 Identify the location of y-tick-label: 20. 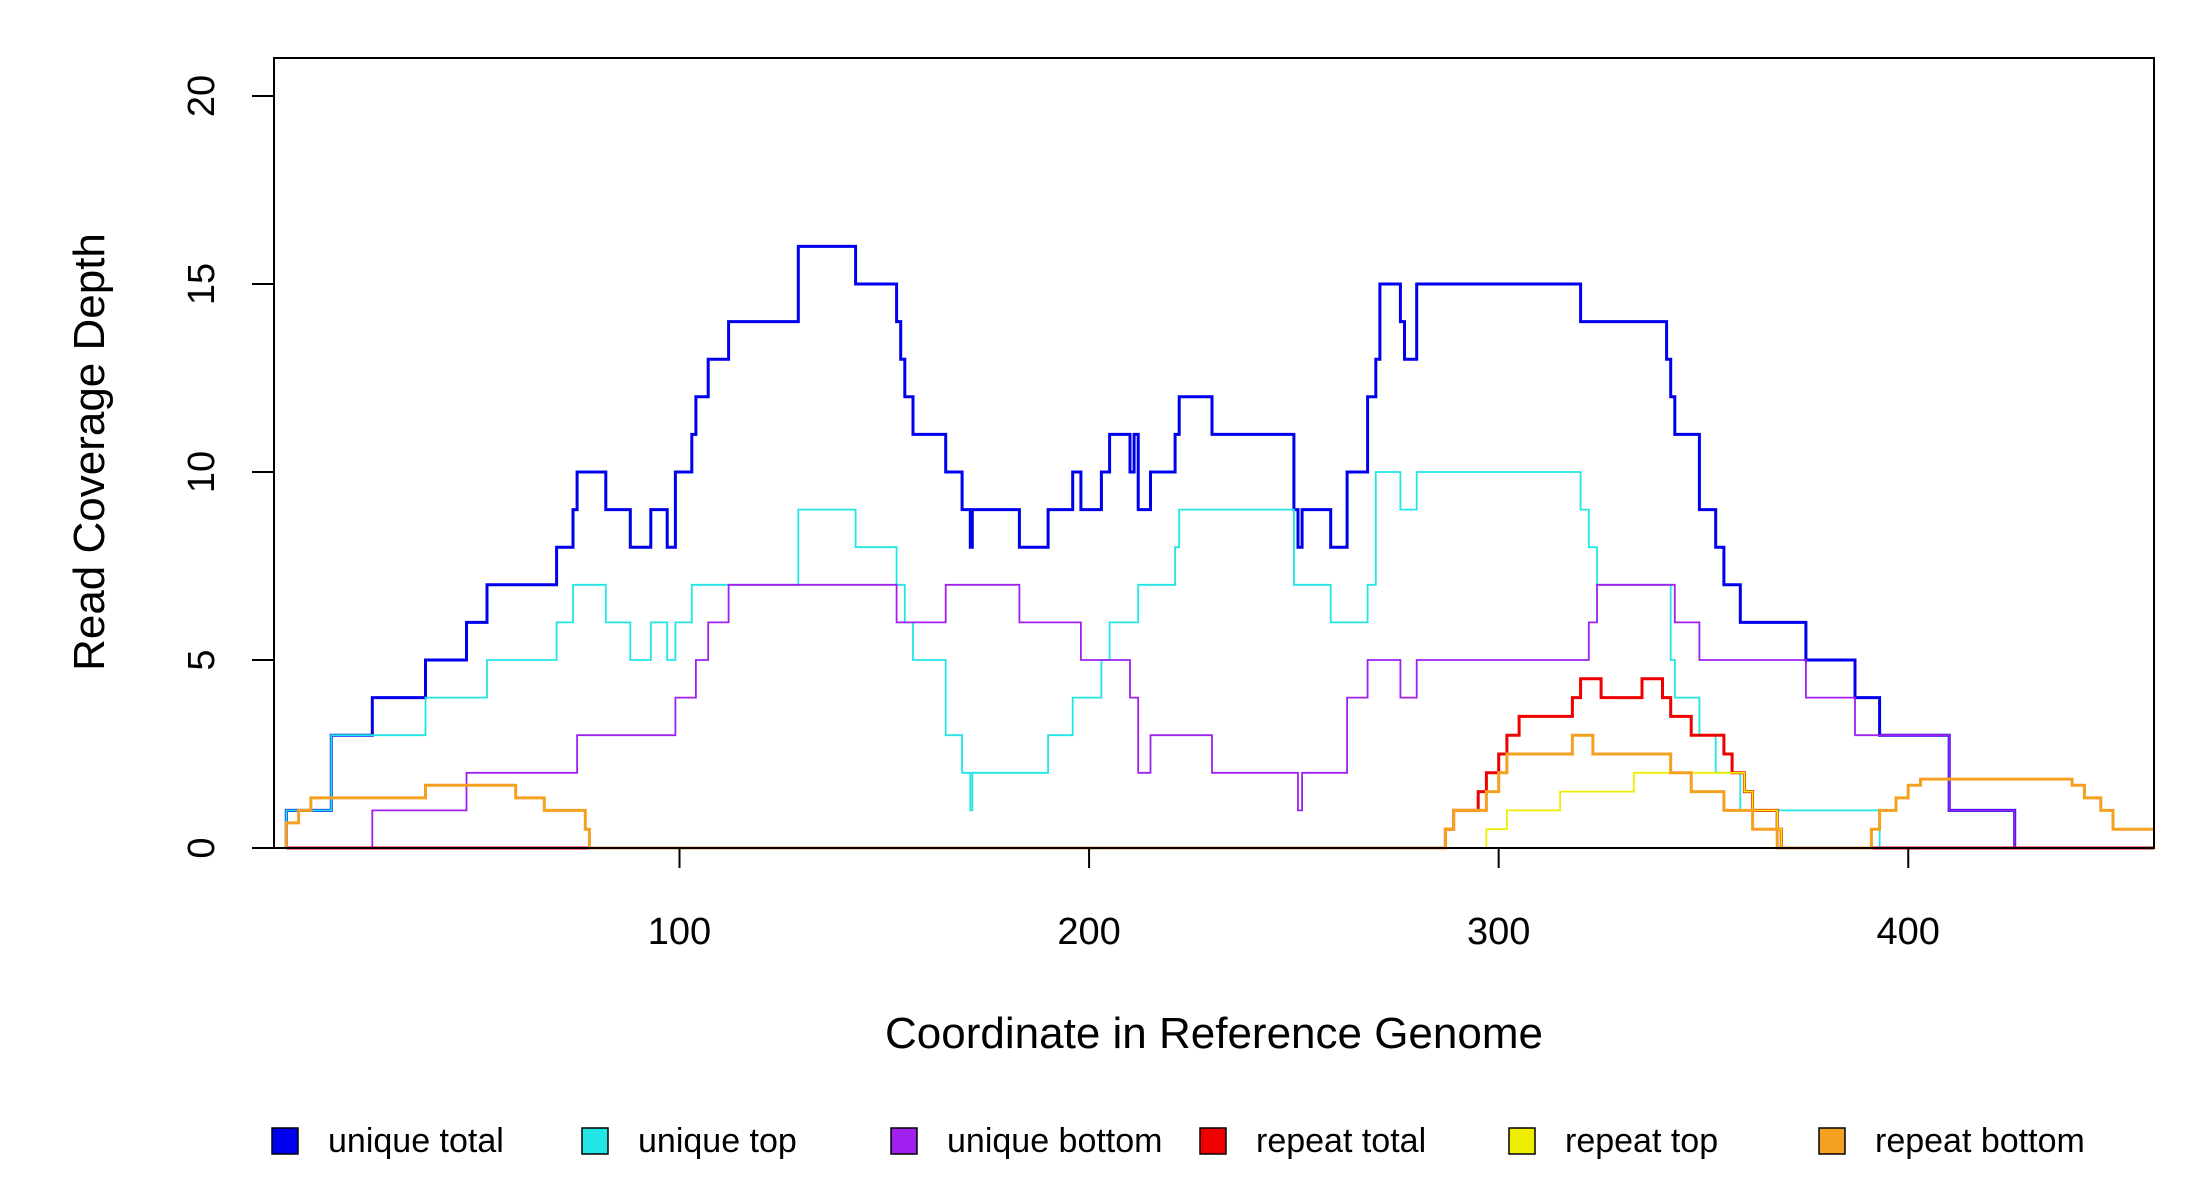
(202, 96).